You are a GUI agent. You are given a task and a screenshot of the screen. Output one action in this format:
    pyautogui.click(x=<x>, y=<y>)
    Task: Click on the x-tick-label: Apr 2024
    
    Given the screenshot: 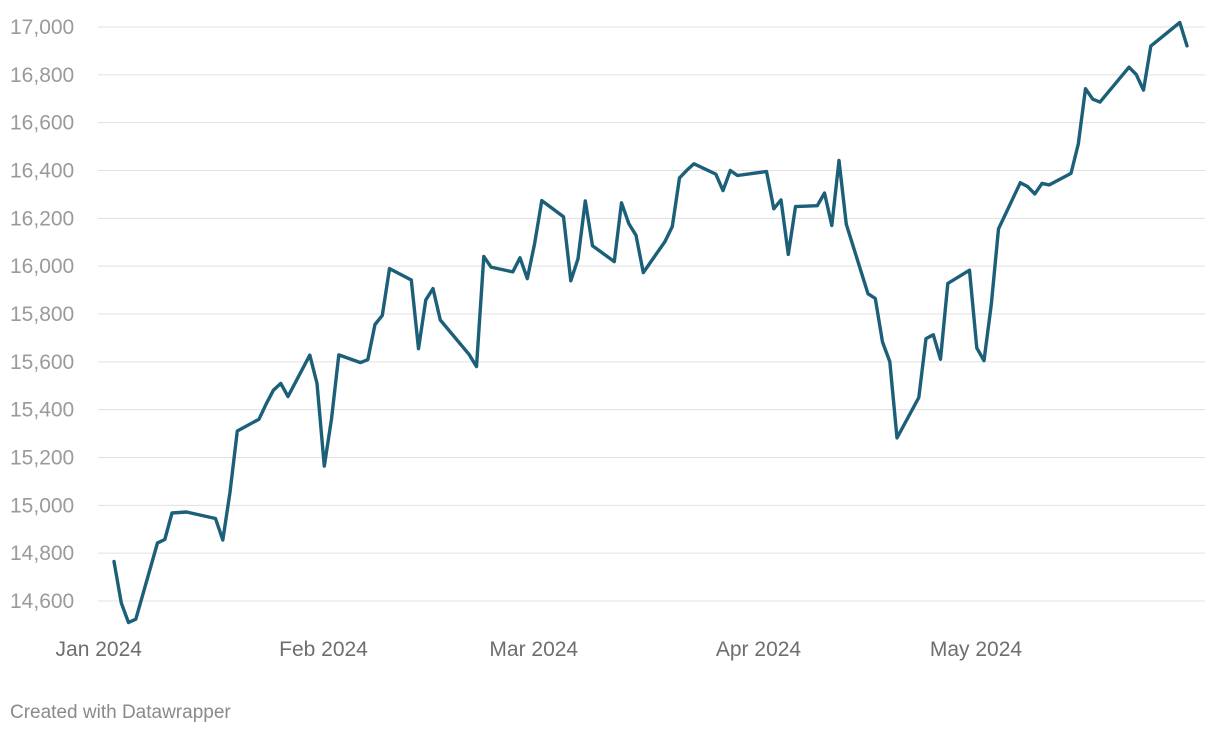 What is the action you would take?
    pyautogui.click(x=759, y=649)
    